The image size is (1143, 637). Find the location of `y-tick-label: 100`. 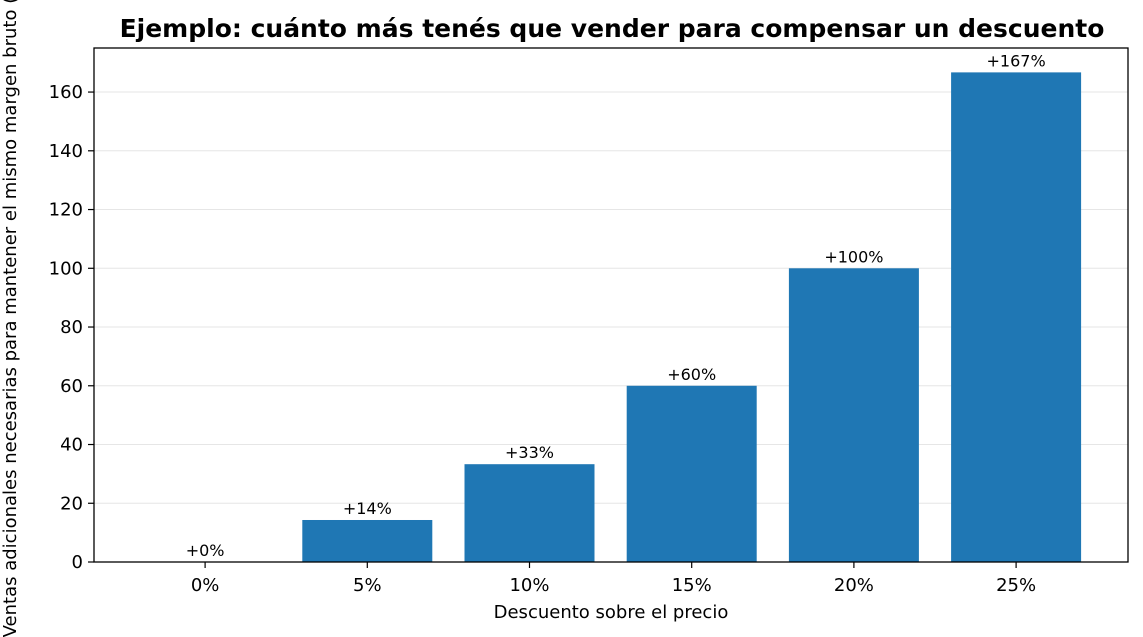

y-tick-label: 100 is located at coordinates (66, 268).